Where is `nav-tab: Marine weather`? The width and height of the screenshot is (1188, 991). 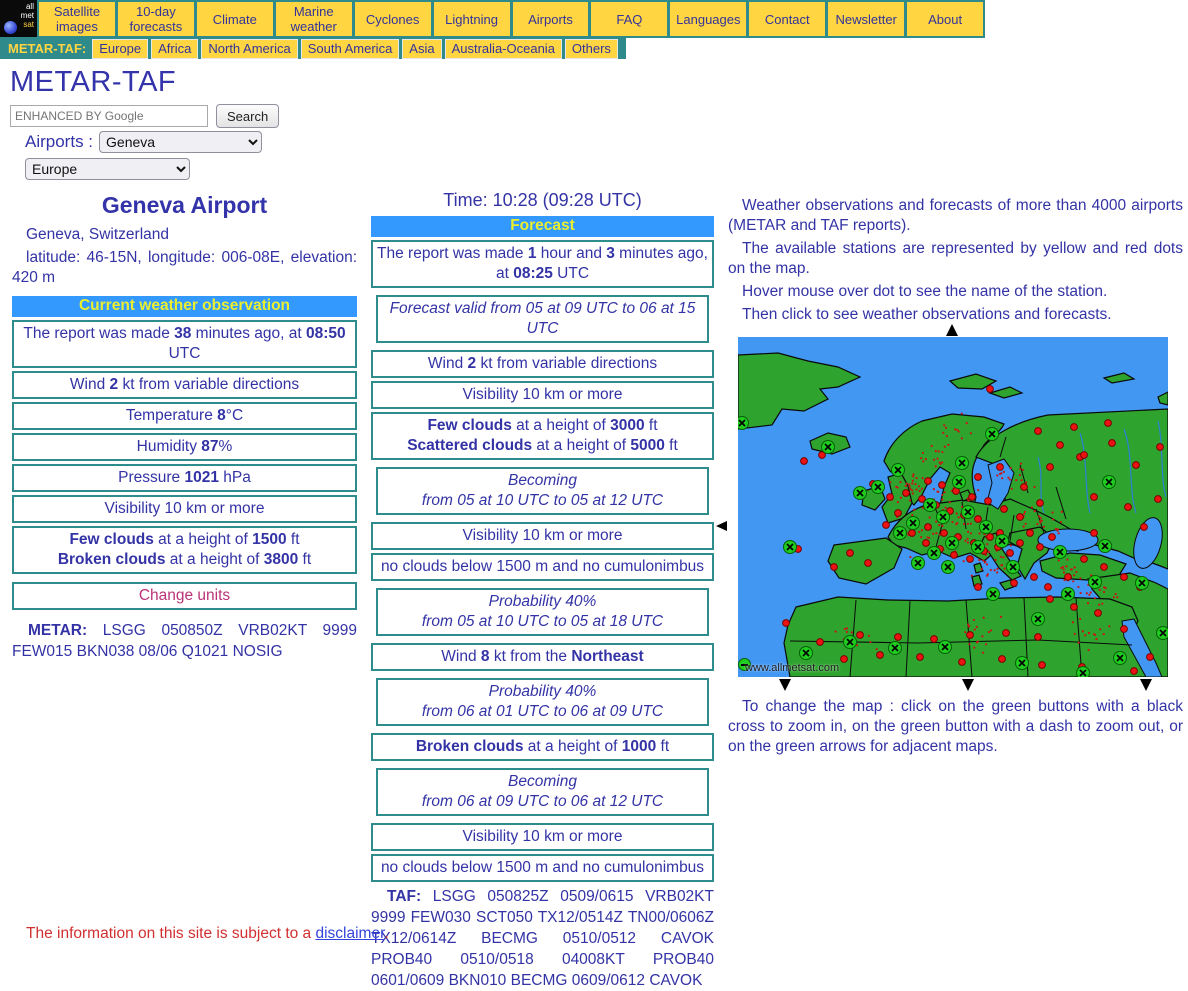 nav-tab: Marine weather is located at coordinates (313, 19).